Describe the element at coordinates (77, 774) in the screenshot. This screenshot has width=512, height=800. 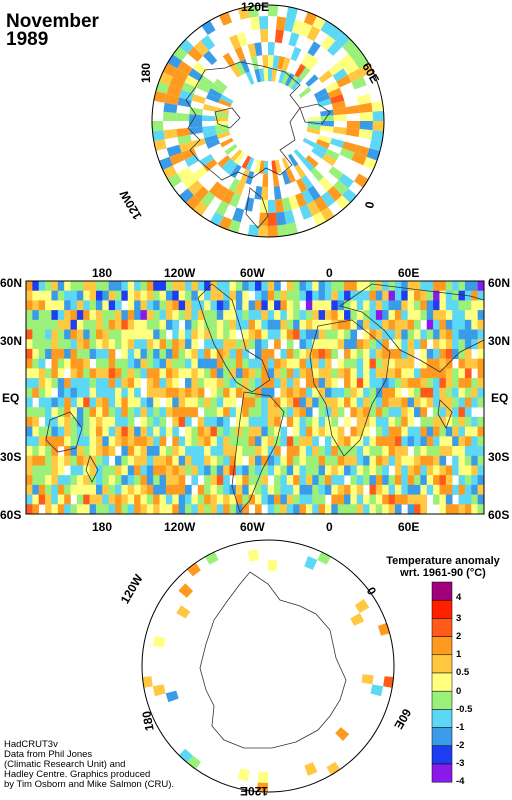
I see `credits-line4: Hadley Centre. Graphics produced` at that location.